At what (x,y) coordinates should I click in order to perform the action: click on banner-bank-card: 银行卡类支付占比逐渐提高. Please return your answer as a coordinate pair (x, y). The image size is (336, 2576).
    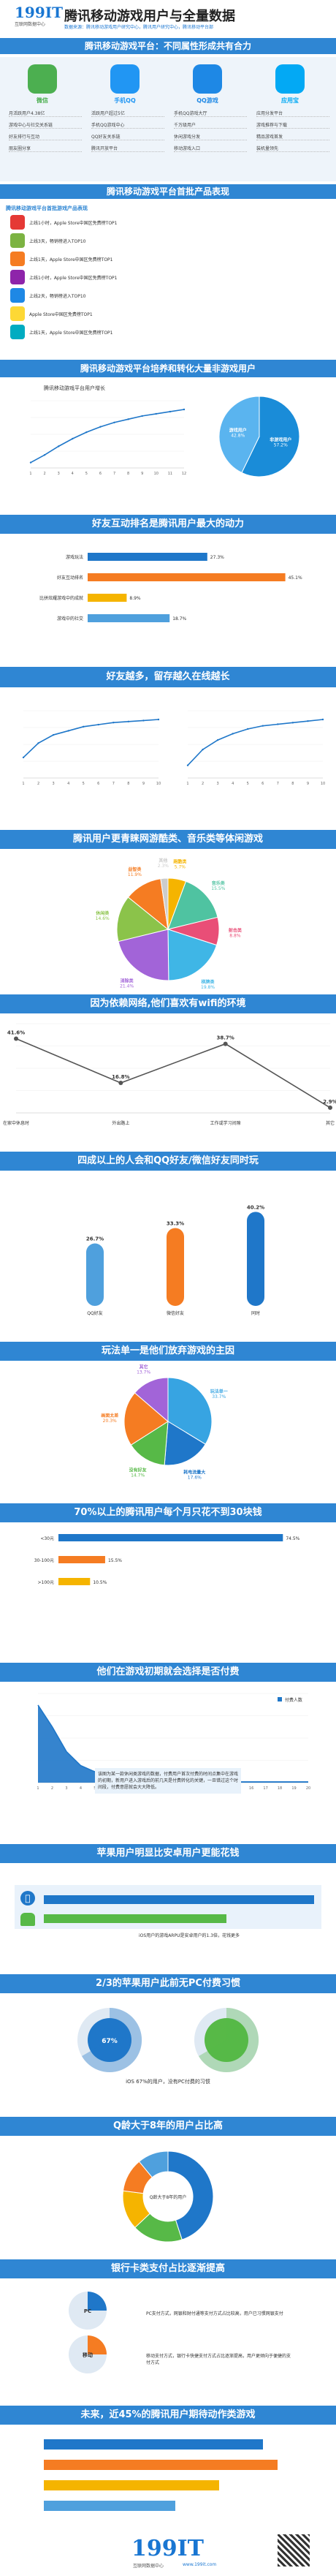
    Looking at the image, I should click on (168, 2268).